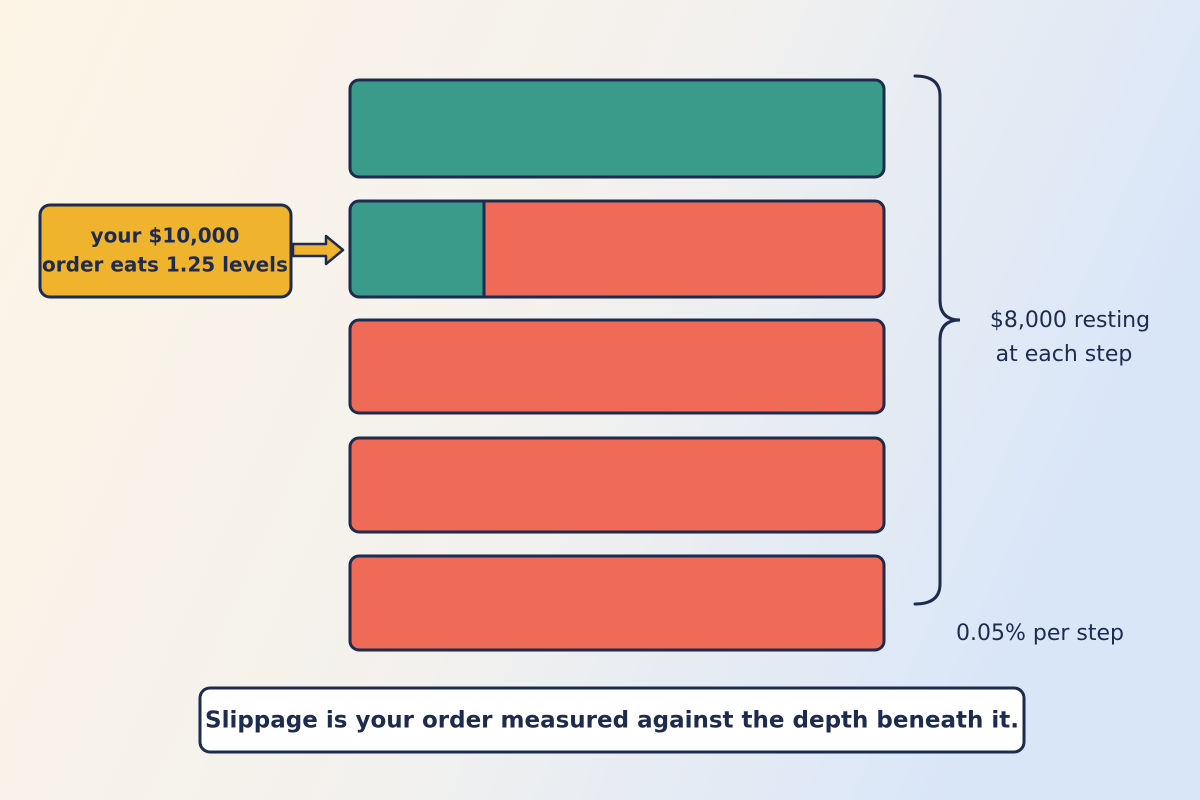 This screenshot has height=800, width=1200. Describe the element at coordinates (617, 128) in the screenshot. I see `level-filled` at that location.